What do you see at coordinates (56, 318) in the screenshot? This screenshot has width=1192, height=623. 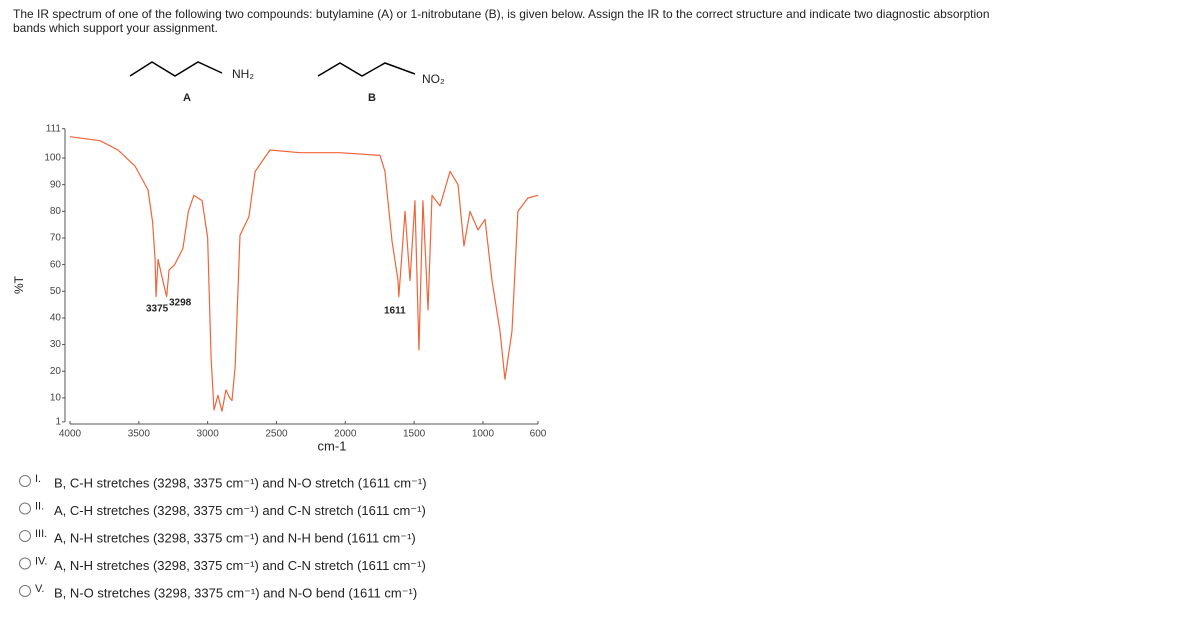 I see `y-tick-label: 40` at bounding box center [56, 318].